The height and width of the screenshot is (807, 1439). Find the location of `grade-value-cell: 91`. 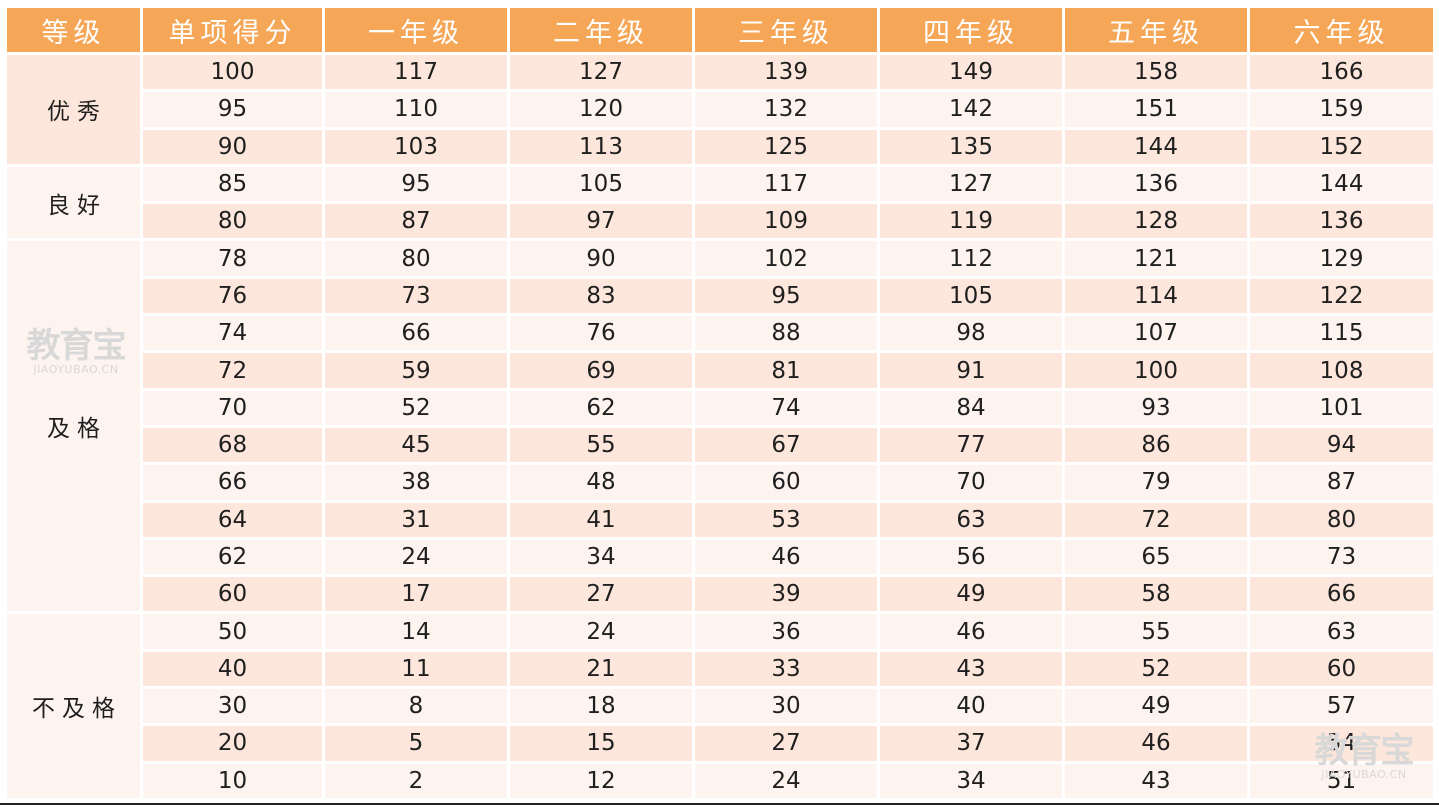

grade-value-cell: 91 is located at coordinates (971, 370).